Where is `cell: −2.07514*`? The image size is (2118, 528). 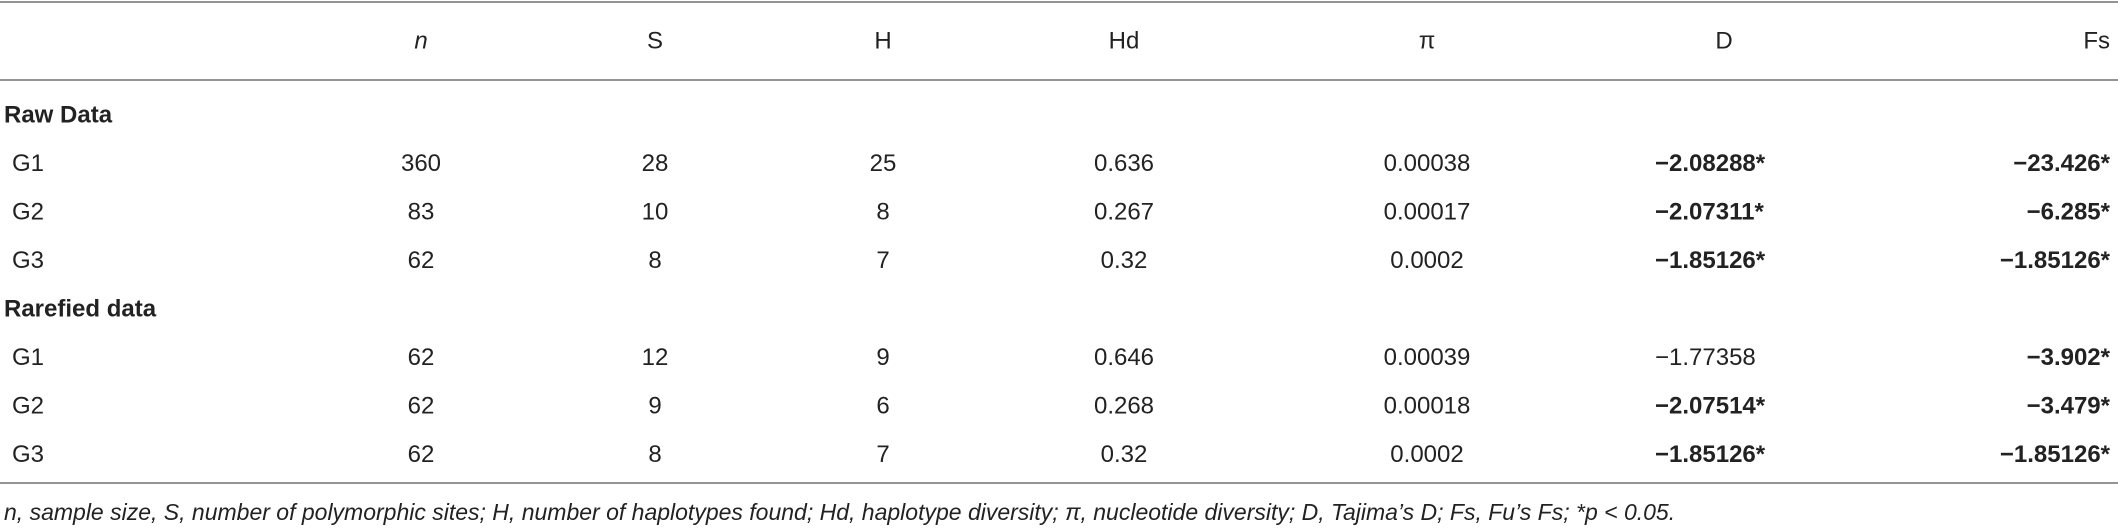 cell: −2.07514* is located at coordinates (1710, 405).